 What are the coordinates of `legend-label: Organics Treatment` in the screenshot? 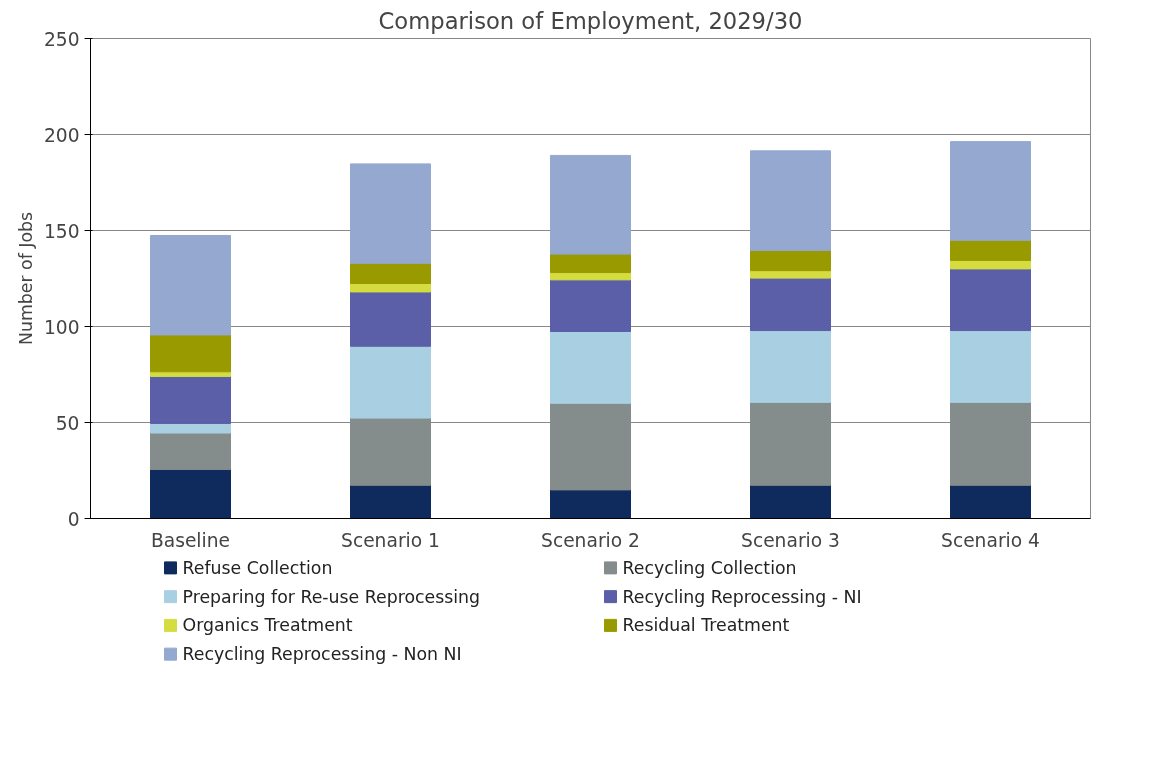 It's located at (267, 625).